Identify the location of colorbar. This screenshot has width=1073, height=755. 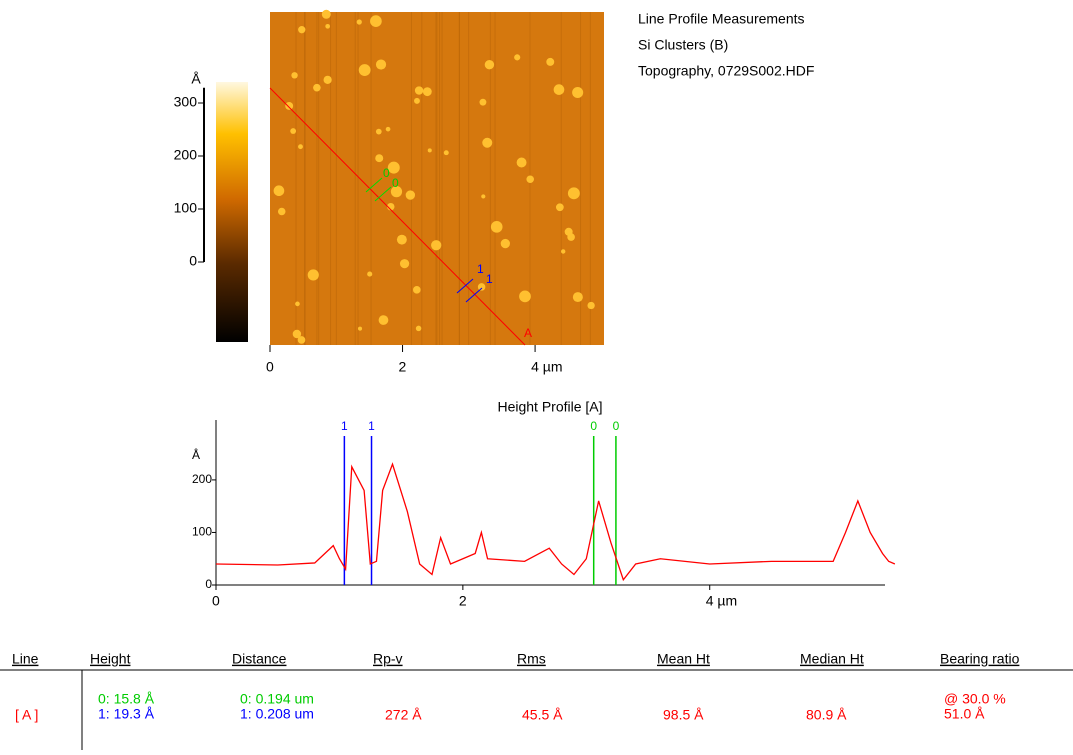
(232, 212).